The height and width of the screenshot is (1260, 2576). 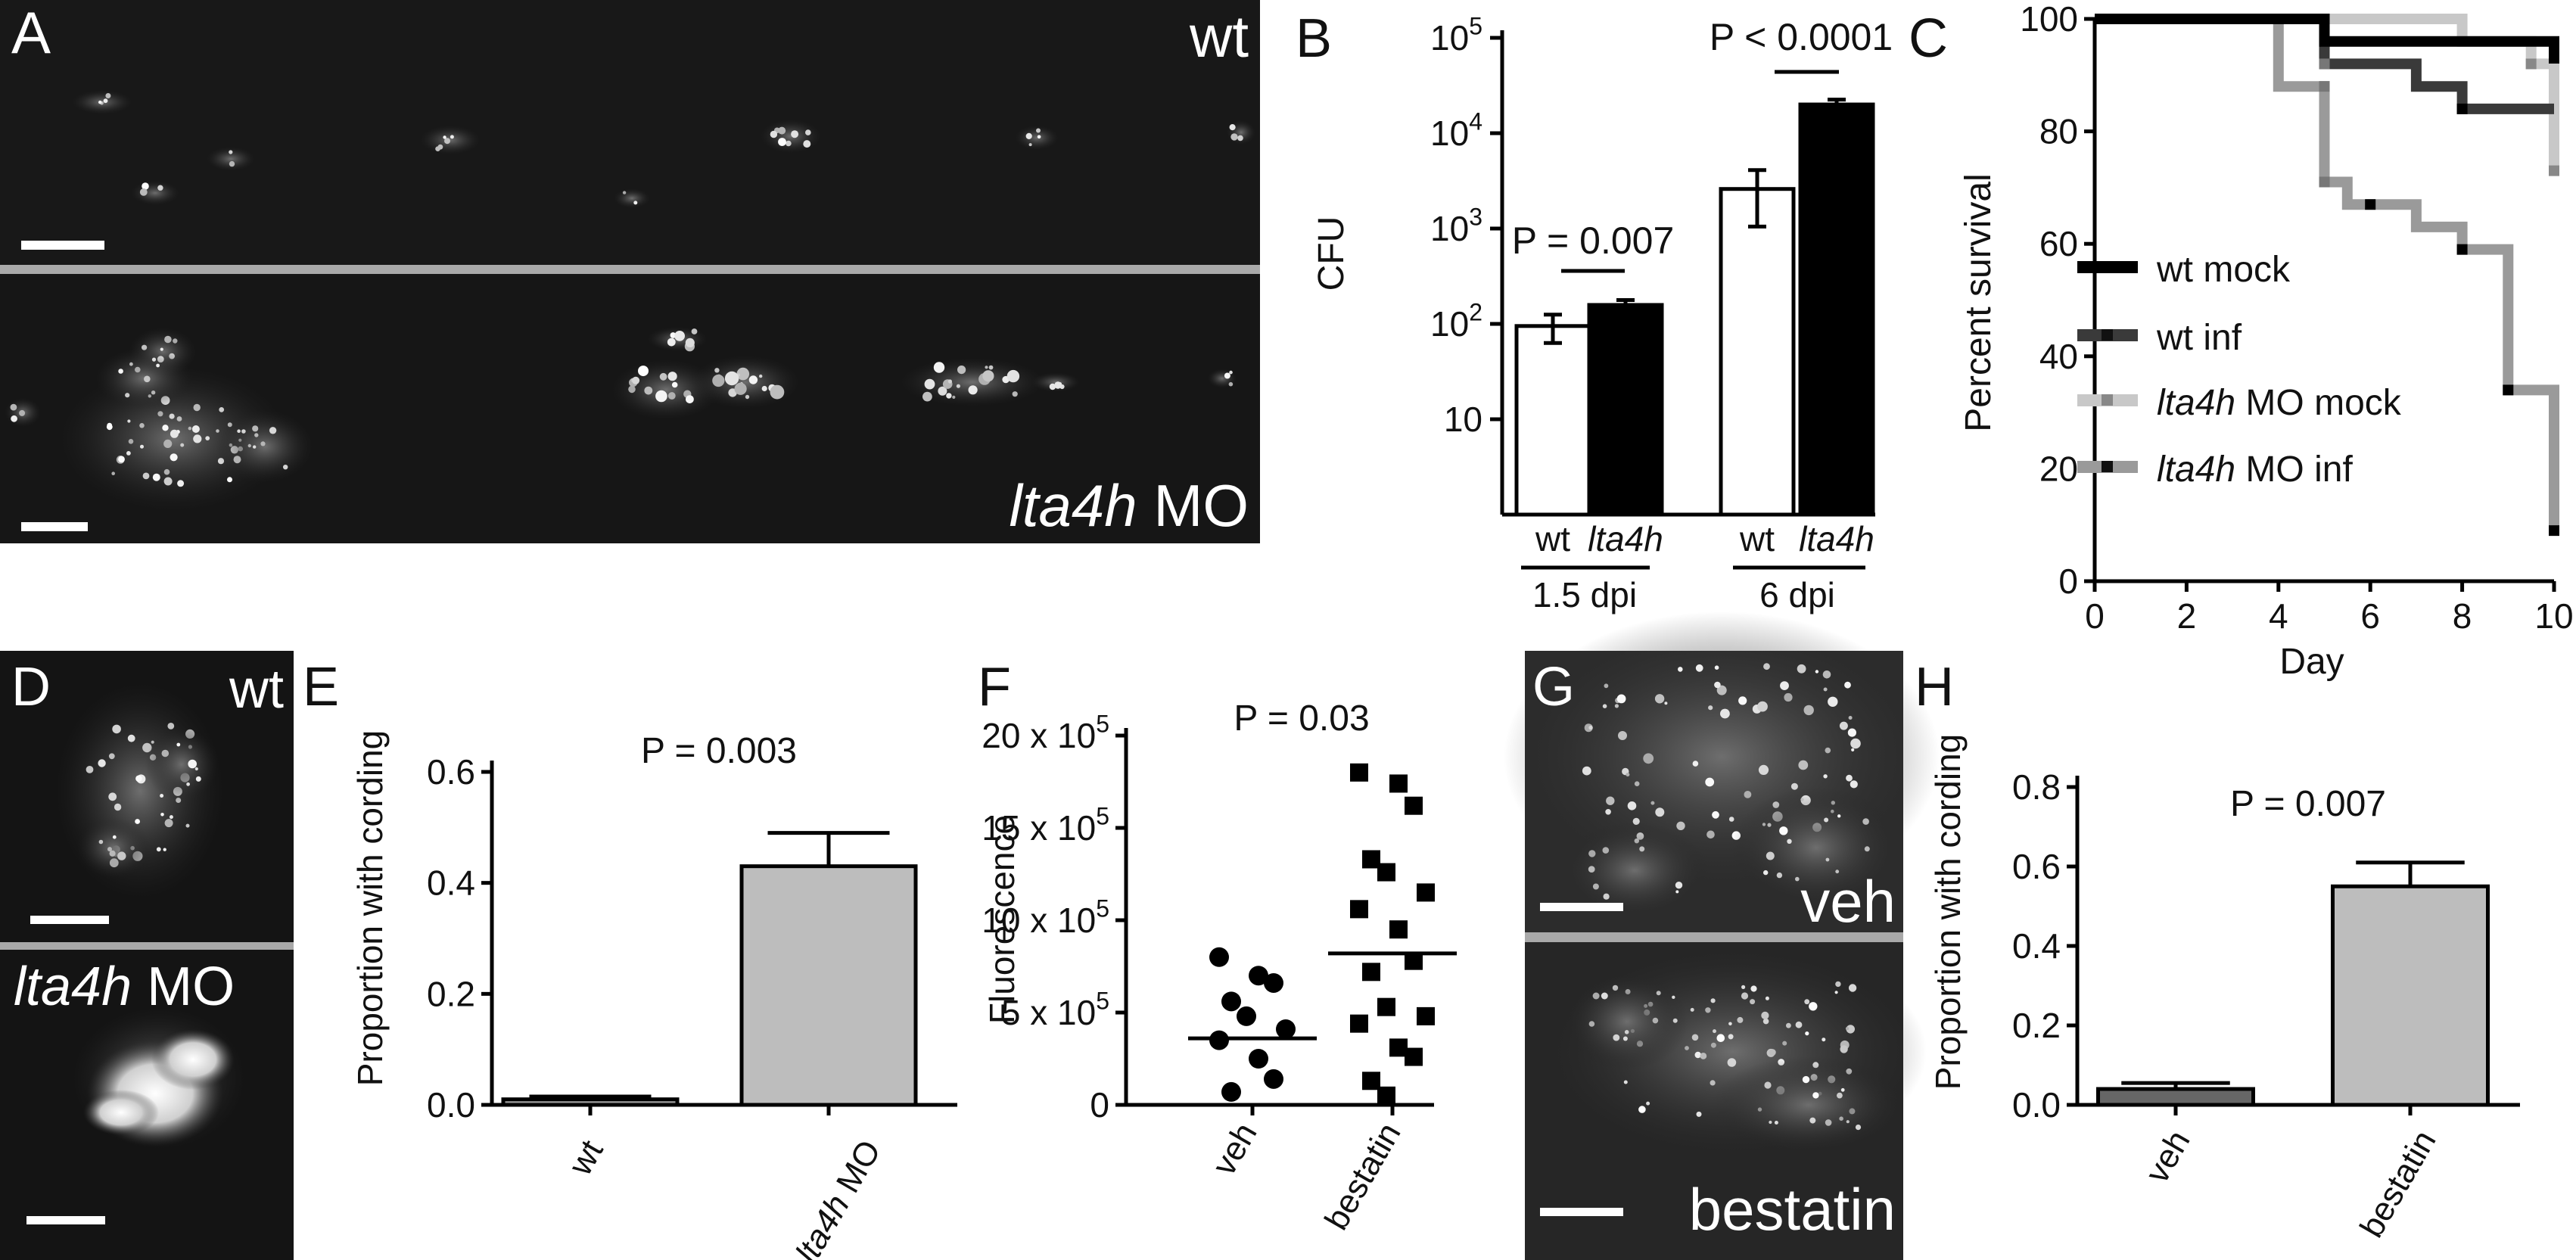 I want to click on y-tick-label: 0.4, so click(x=2037, y=946).